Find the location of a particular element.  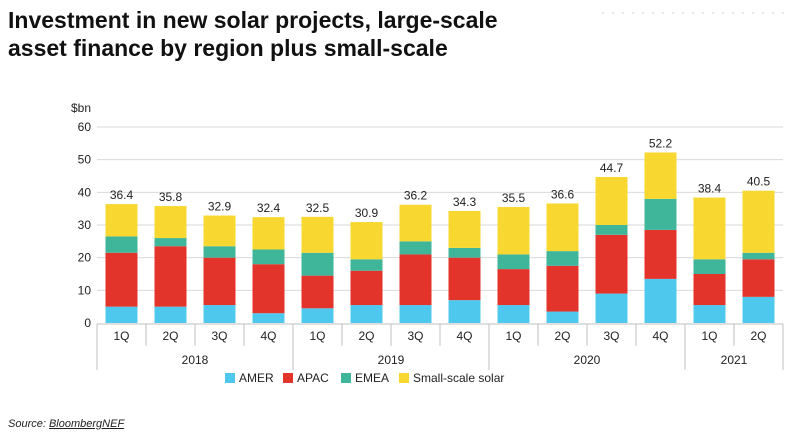

source-note: Source: BloombergNEF is located at coordinates (66, 424).